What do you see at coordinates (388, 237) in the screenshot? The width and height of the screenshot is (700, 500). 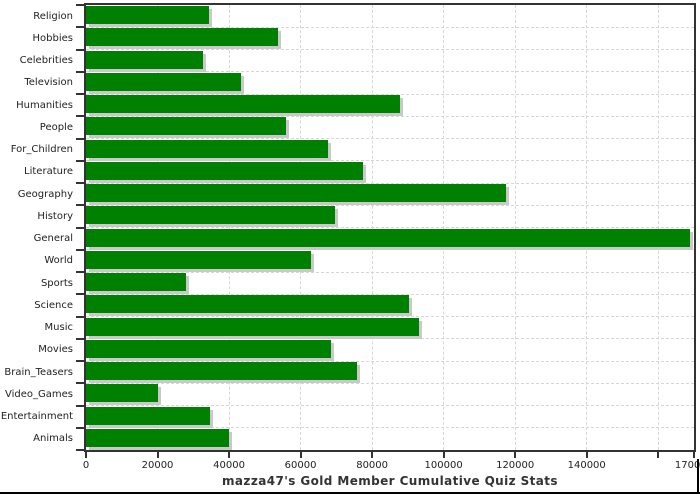 I see `bar-general` at bounding box center [388, 237].